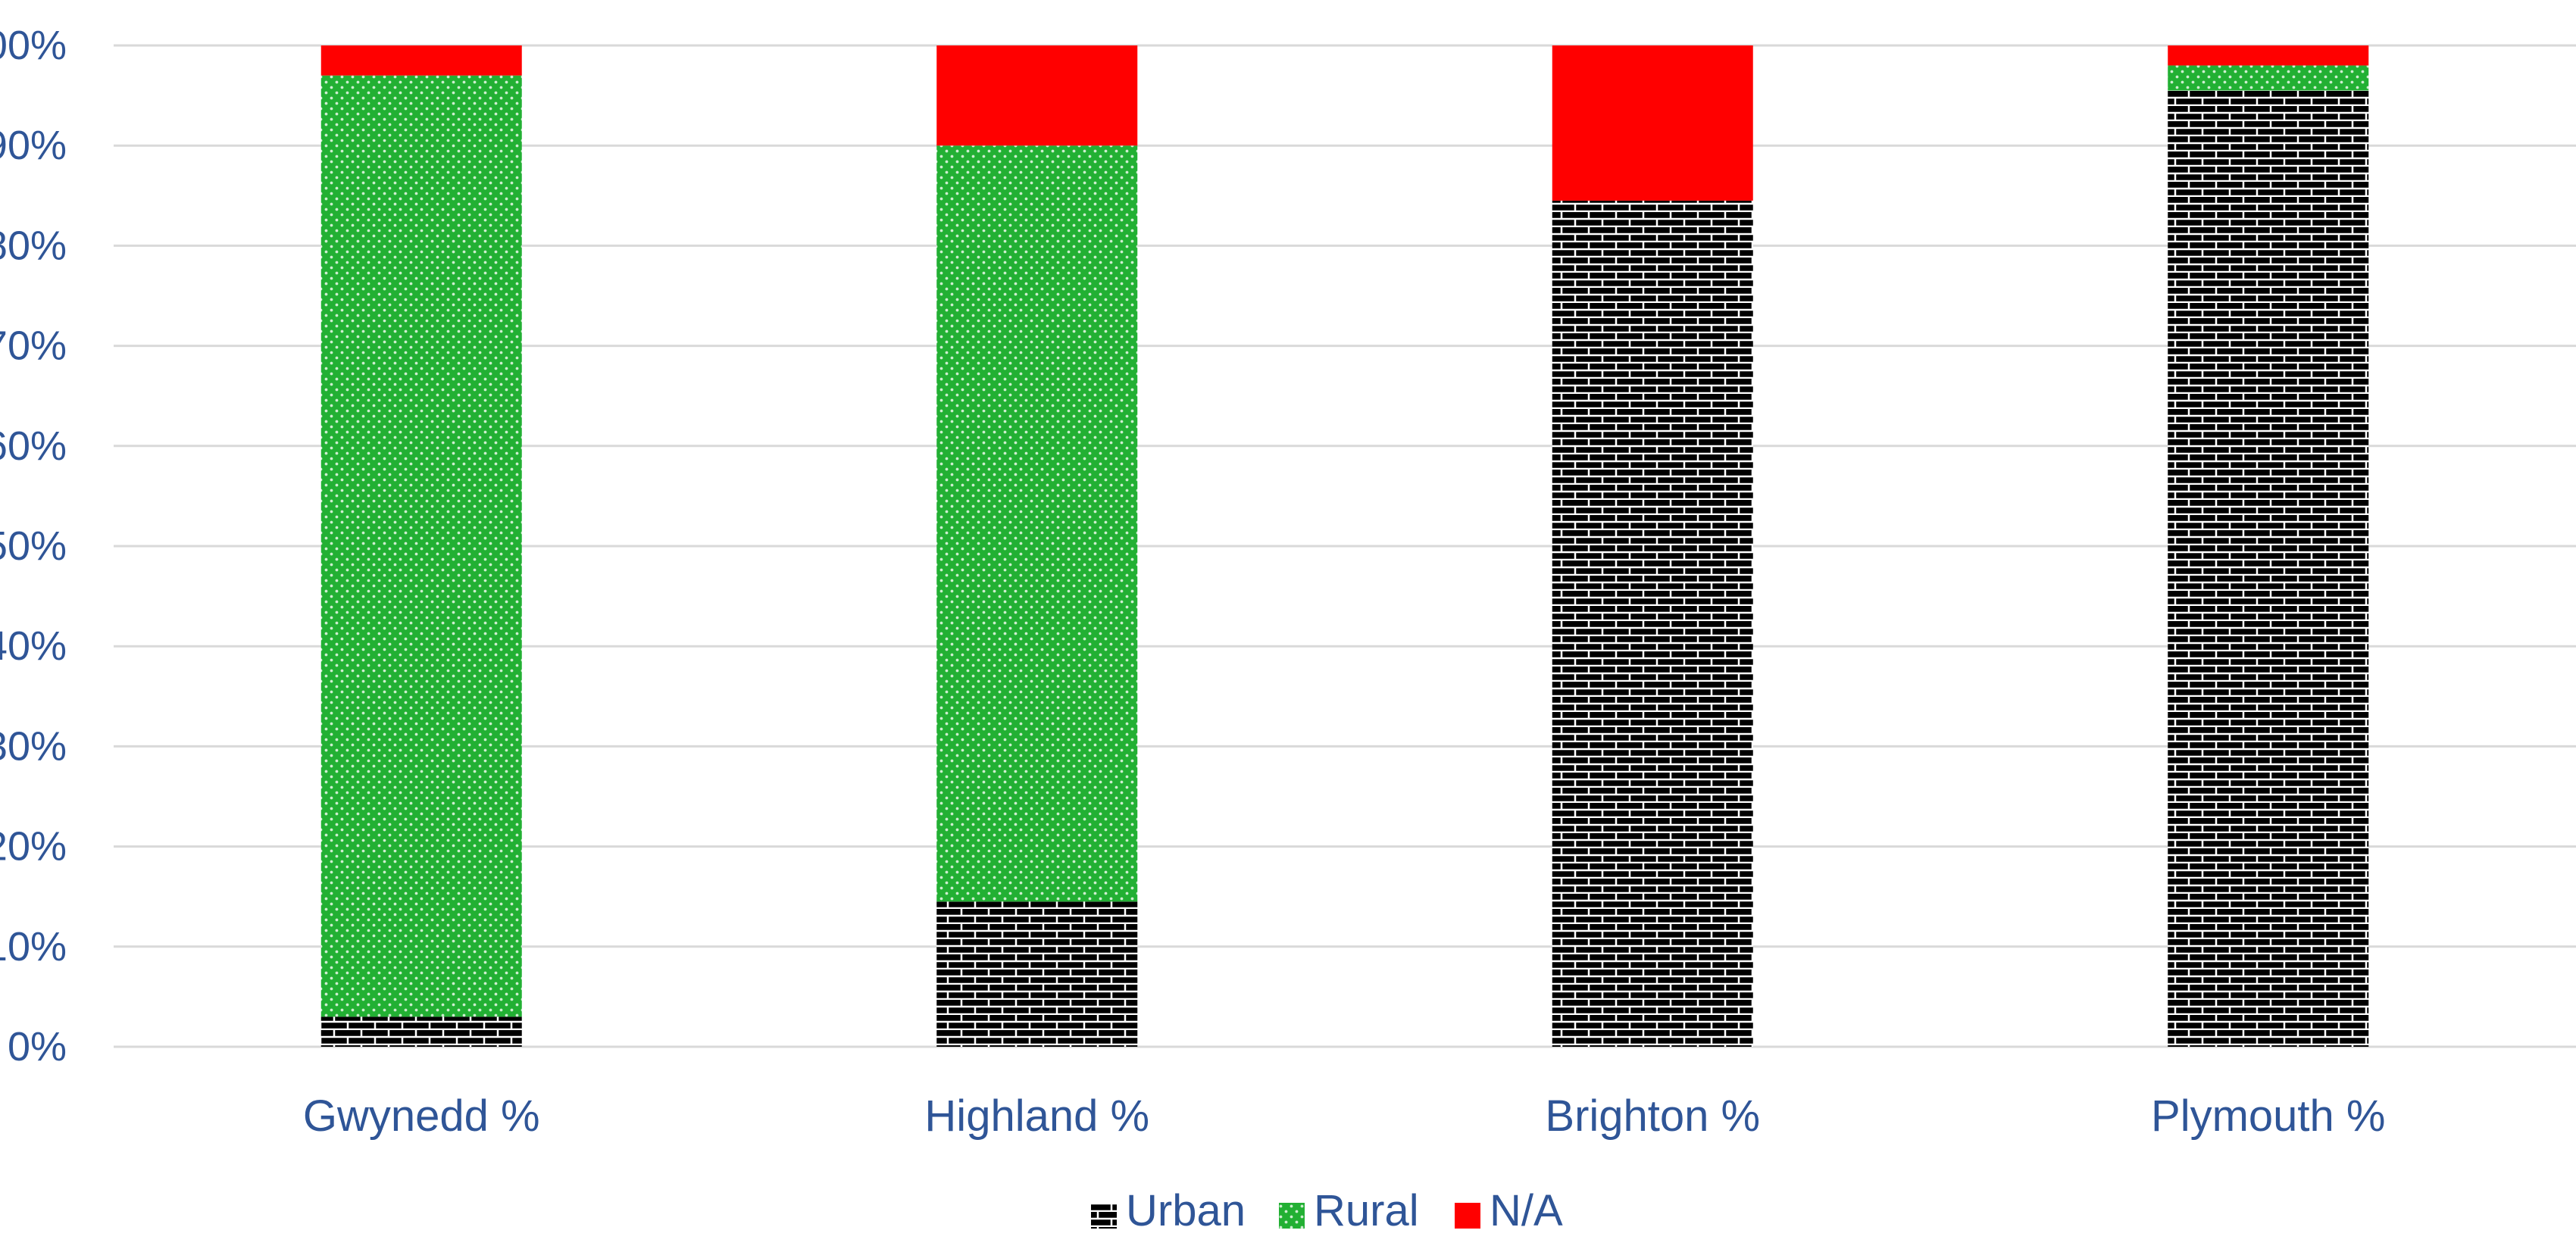 Image resolution: width=2576 pixels, height=1249 pixels. Describe the element at coordinates (1036, 1116) in the screenshot. I see `x-category-label: Highland %` at that location.